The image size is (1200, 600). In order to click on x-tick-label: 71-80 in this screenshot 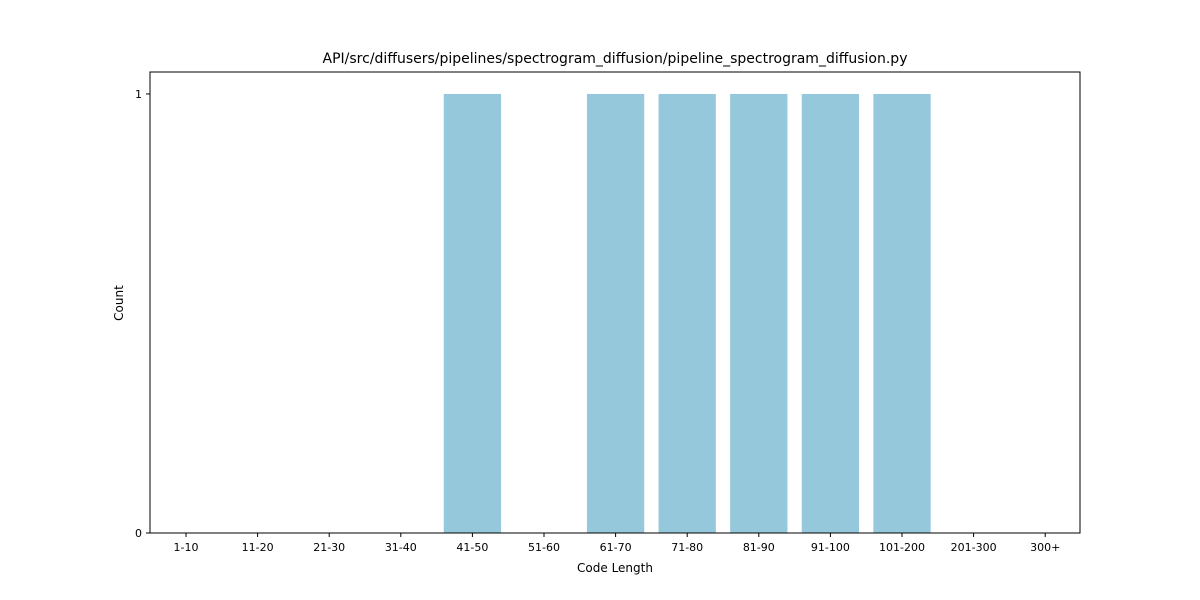, I will do `click(687, 547)`.